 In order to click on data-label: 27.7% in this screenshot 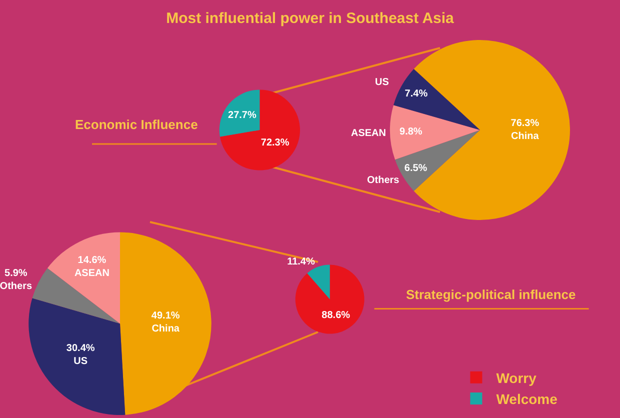, I will do `click(242, 115)`.